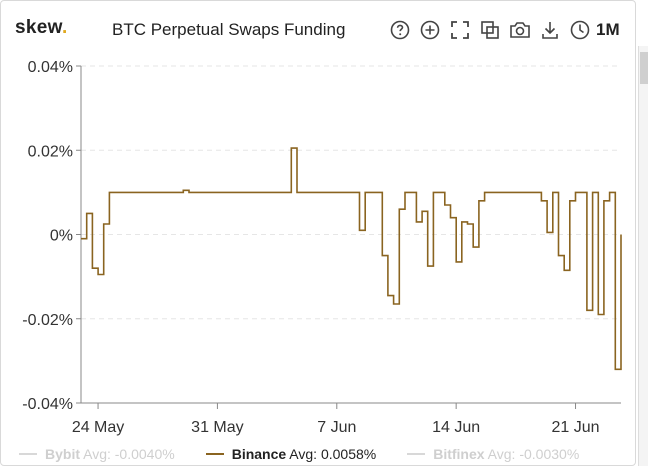  Describe the element at coordinates (400, 30) in the screenshot. I see `help-icon` at that location.